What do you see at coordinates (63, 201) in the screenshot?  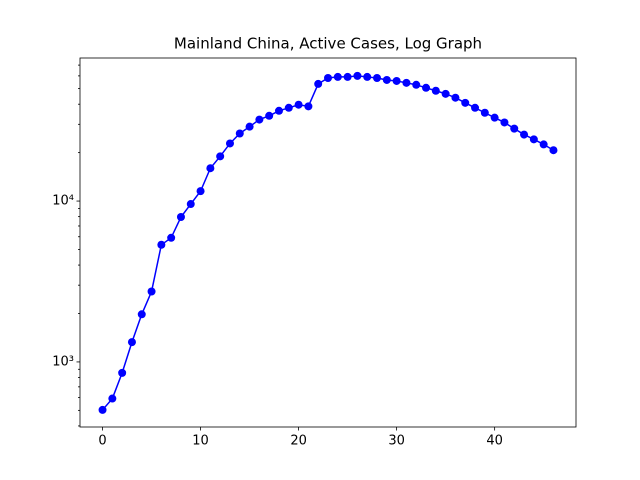 I see `y-tick-label: 10⁴` at bounding box center [63, 201].